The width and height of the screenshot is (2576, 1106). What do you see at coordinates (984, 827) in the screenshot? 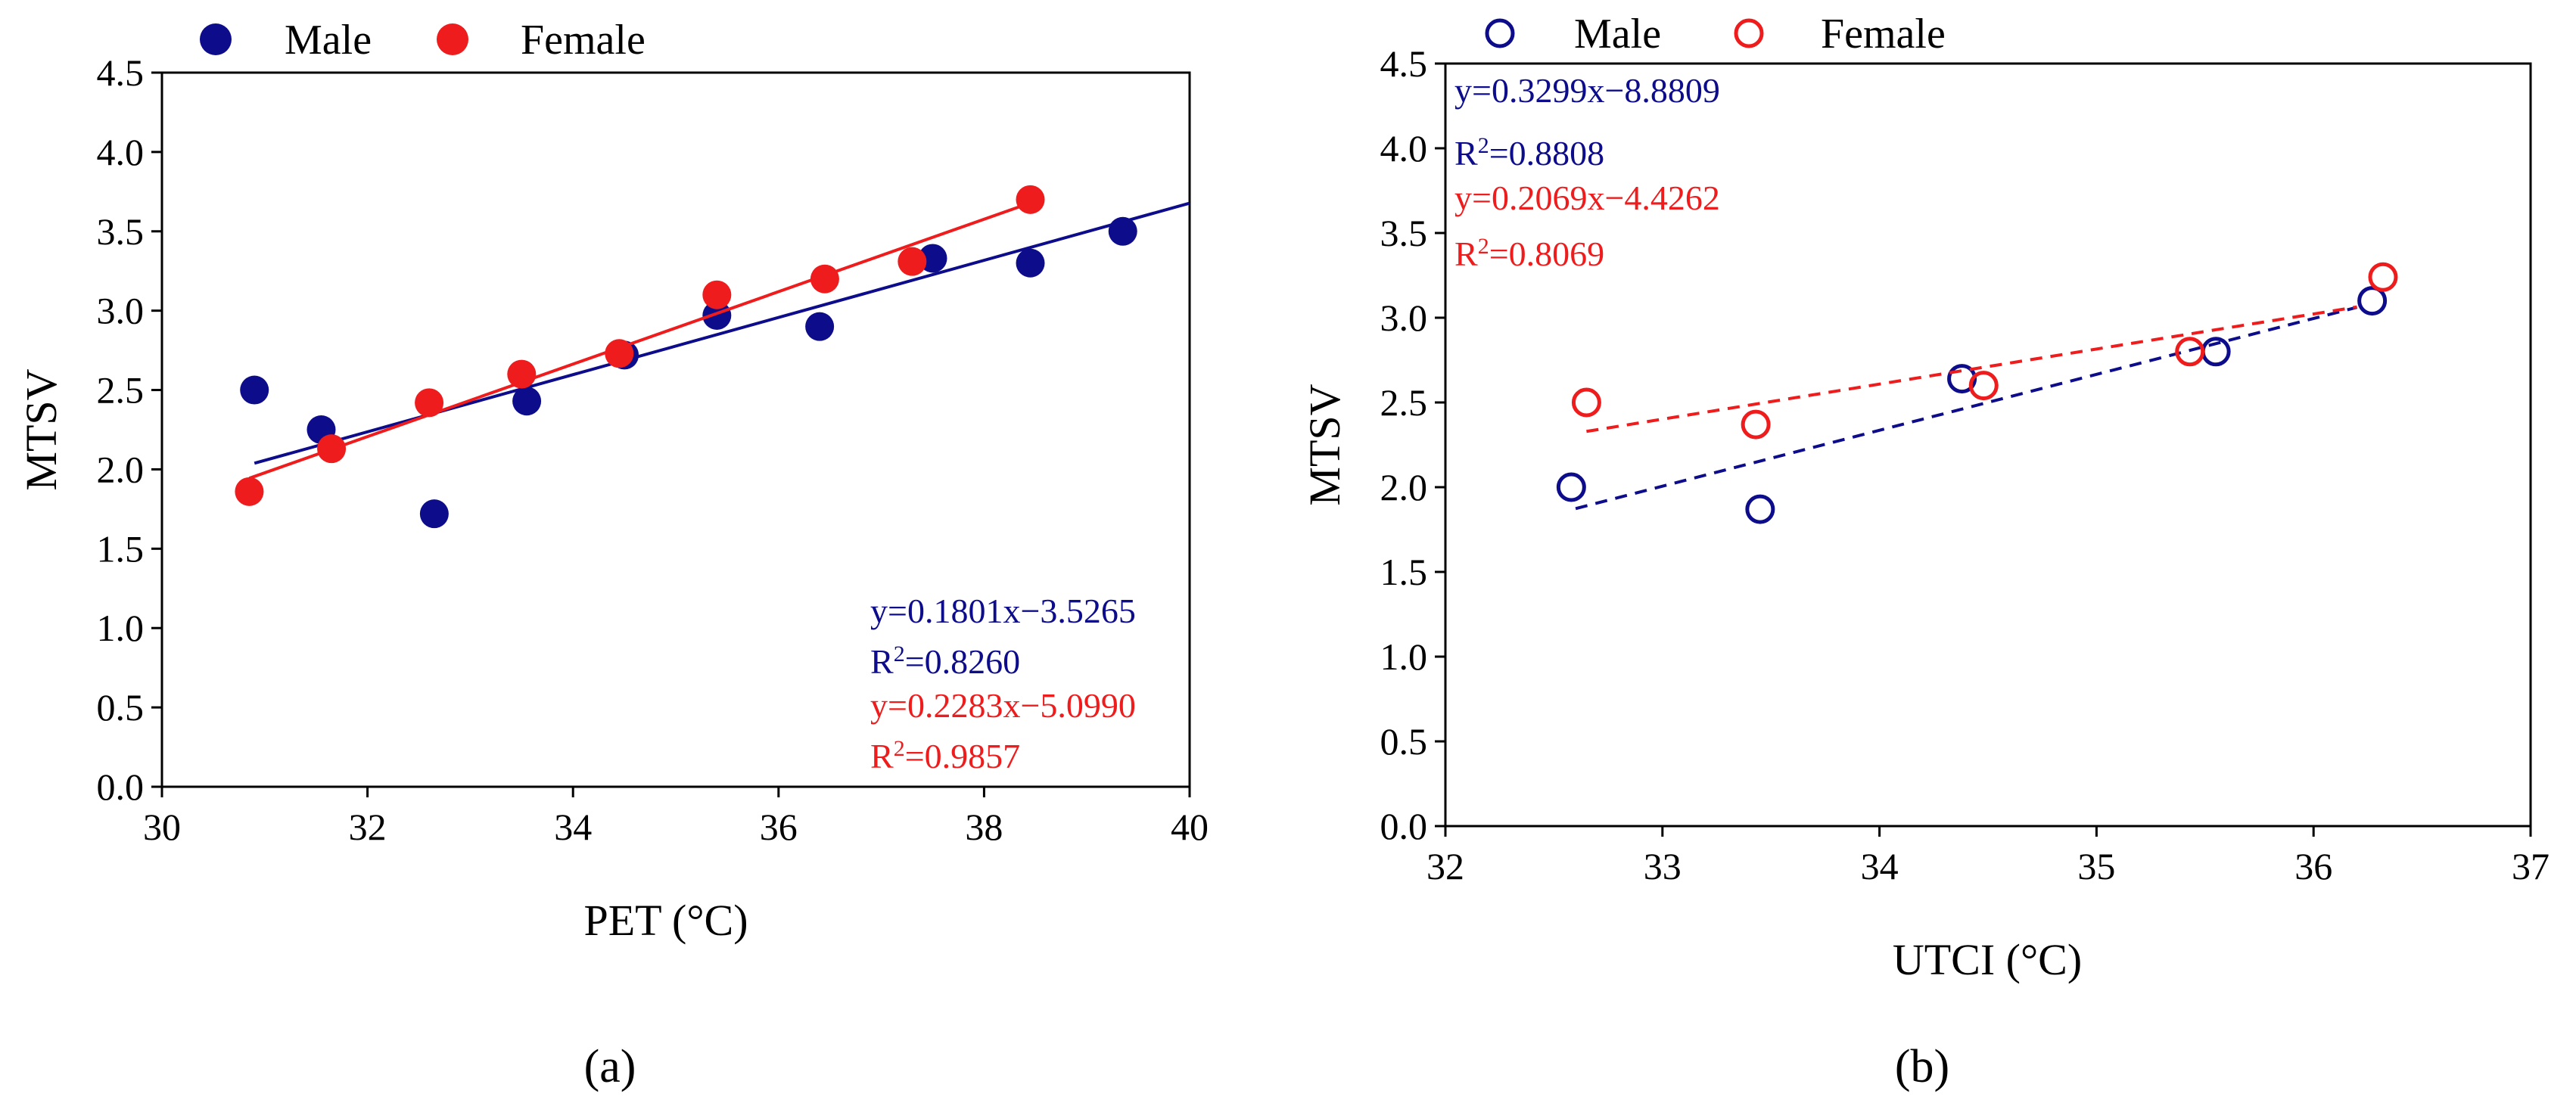
I see `x-tick-label: 38` at bounding box center [984, 827].